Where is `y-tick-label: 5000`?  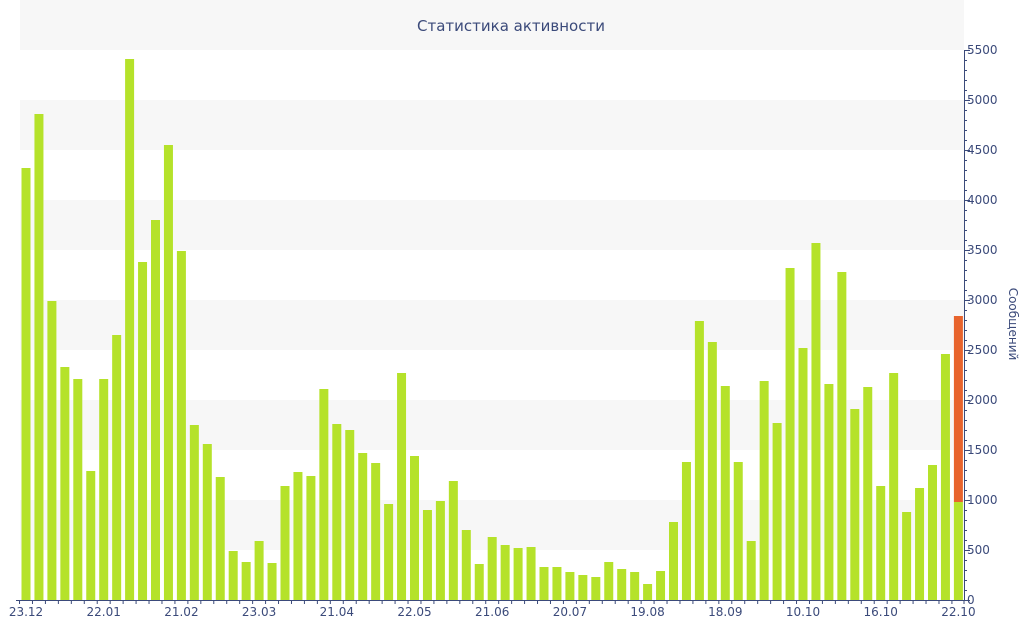
y-tick-label: 5000 is located at coordinates (982, 100).